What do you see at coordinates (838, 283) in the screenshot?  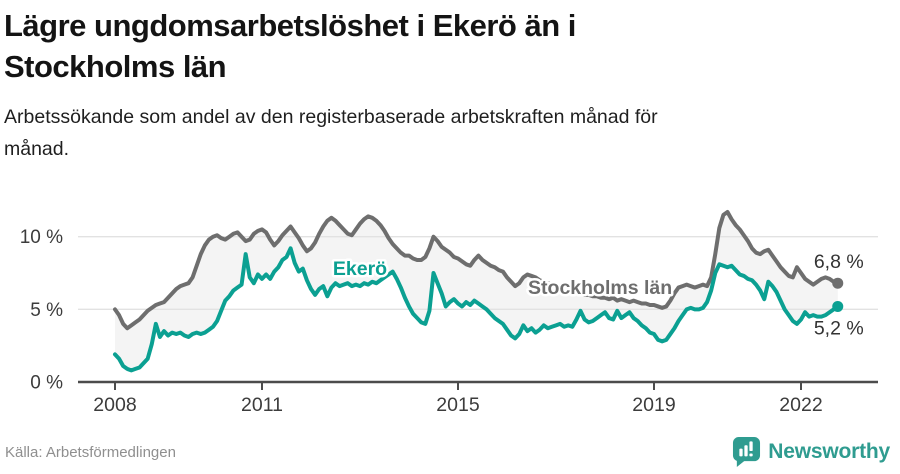 I see `series-end-dot-stockholms-lan` at bounding box center [838, 283].